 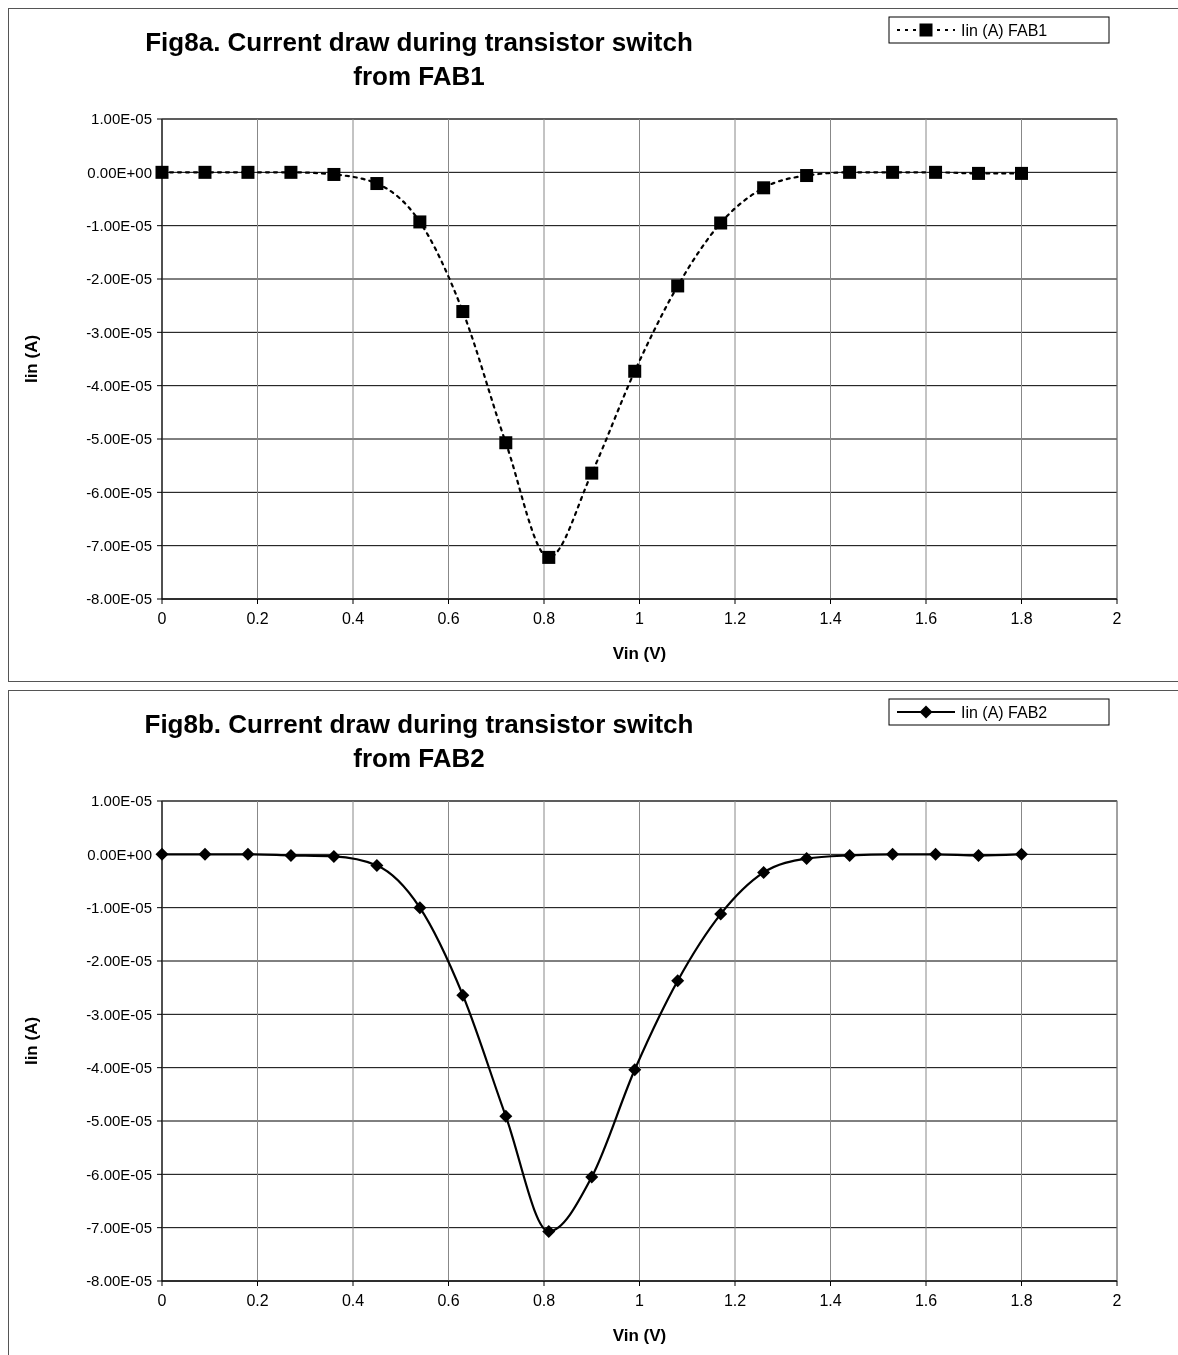 I want to click on legend-label: Iin (A) FAB2, so click(x=1004, y=712).